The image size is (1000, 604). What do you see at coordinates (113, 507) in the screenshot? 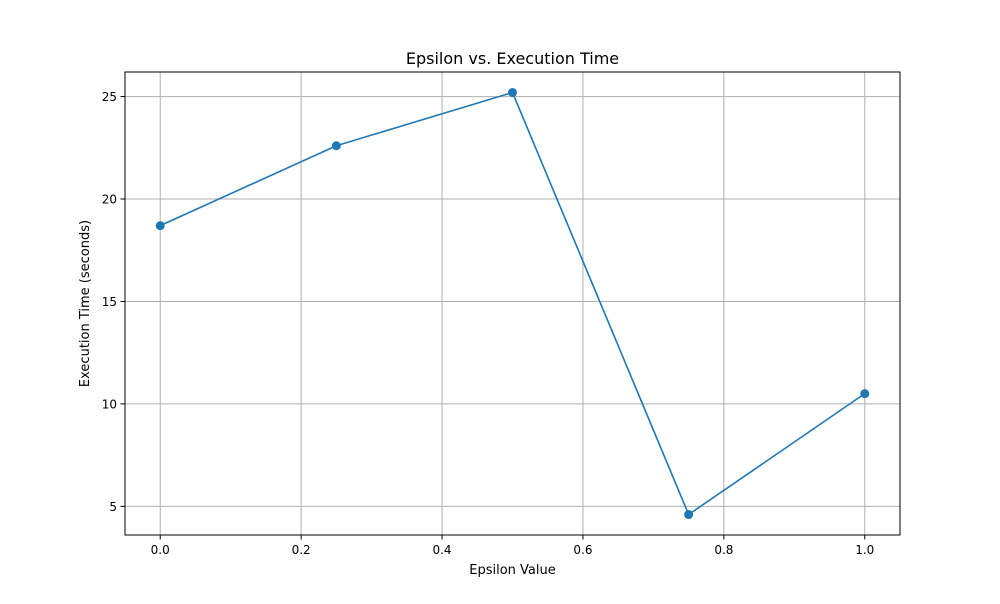
I see `y-tick-label: 5` at bounding box center [113, 507].